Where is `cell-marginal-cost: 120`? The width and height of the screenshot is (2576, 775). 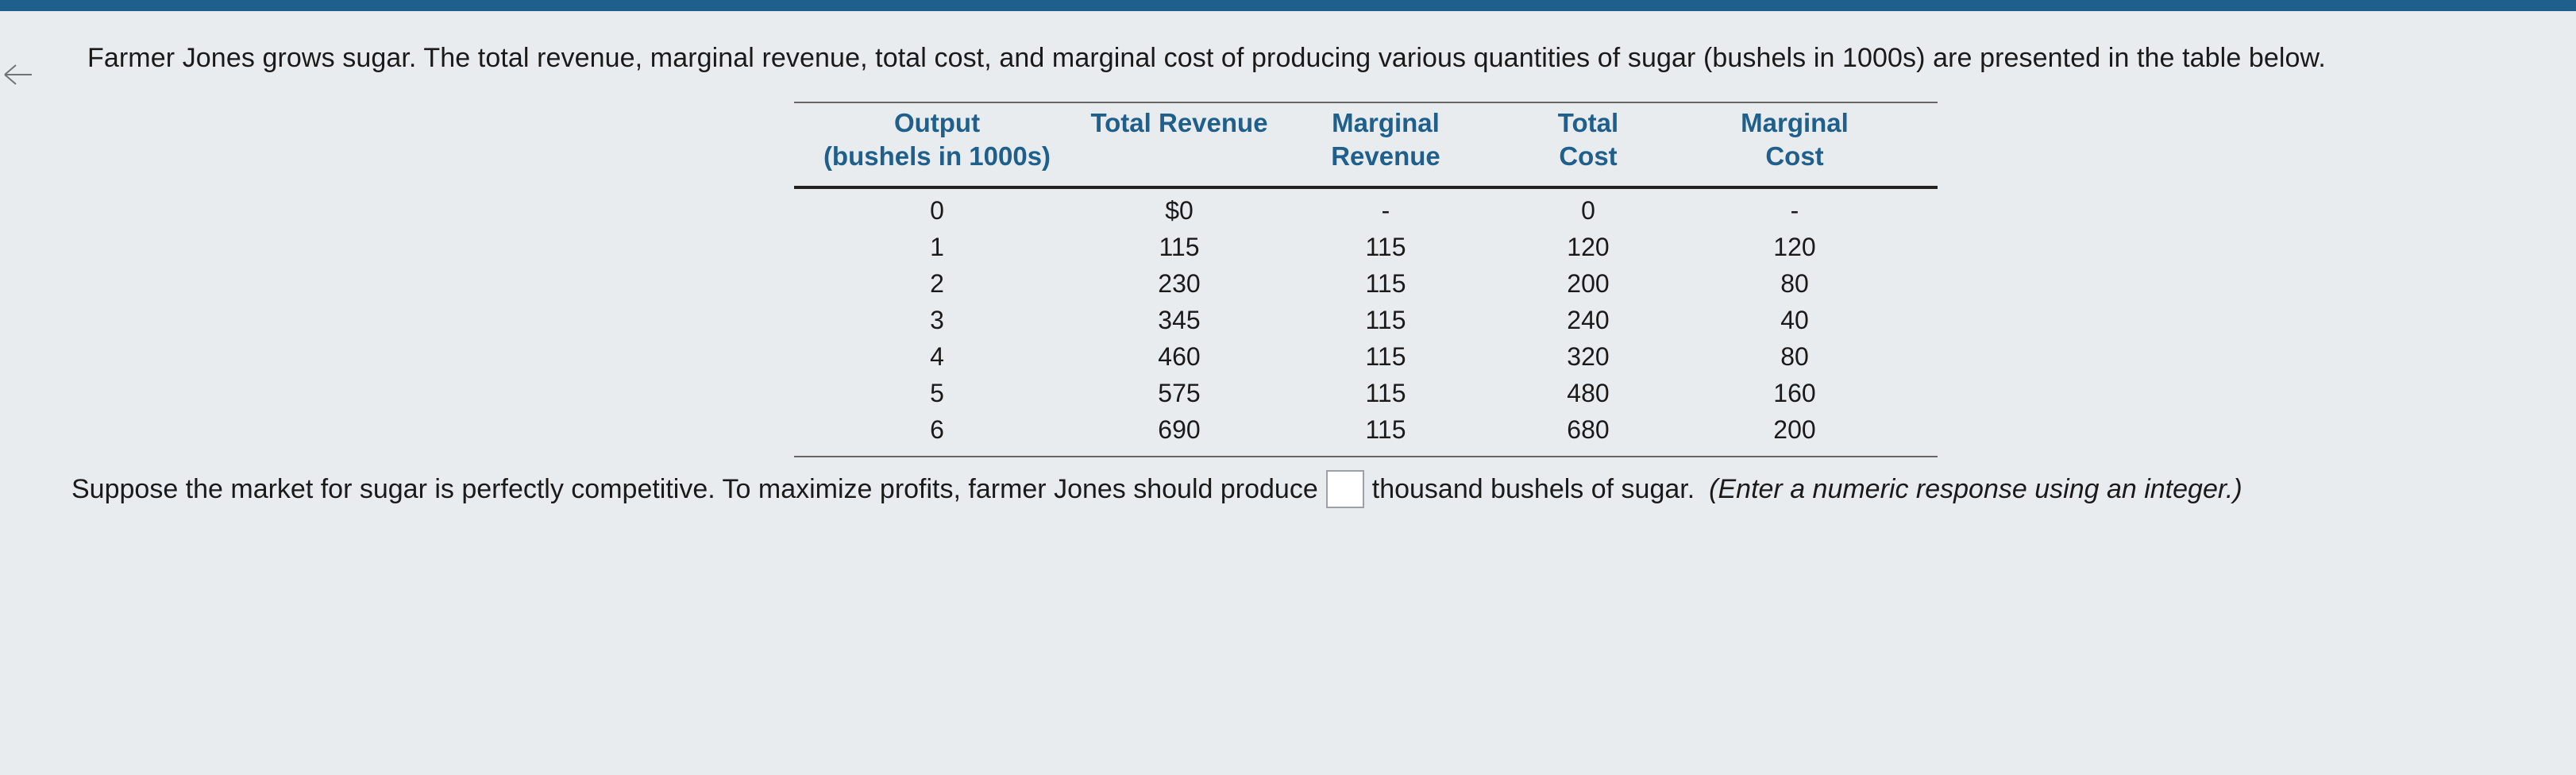 cell-marginal-cost: 120 is located at coordinates (1794, 246).